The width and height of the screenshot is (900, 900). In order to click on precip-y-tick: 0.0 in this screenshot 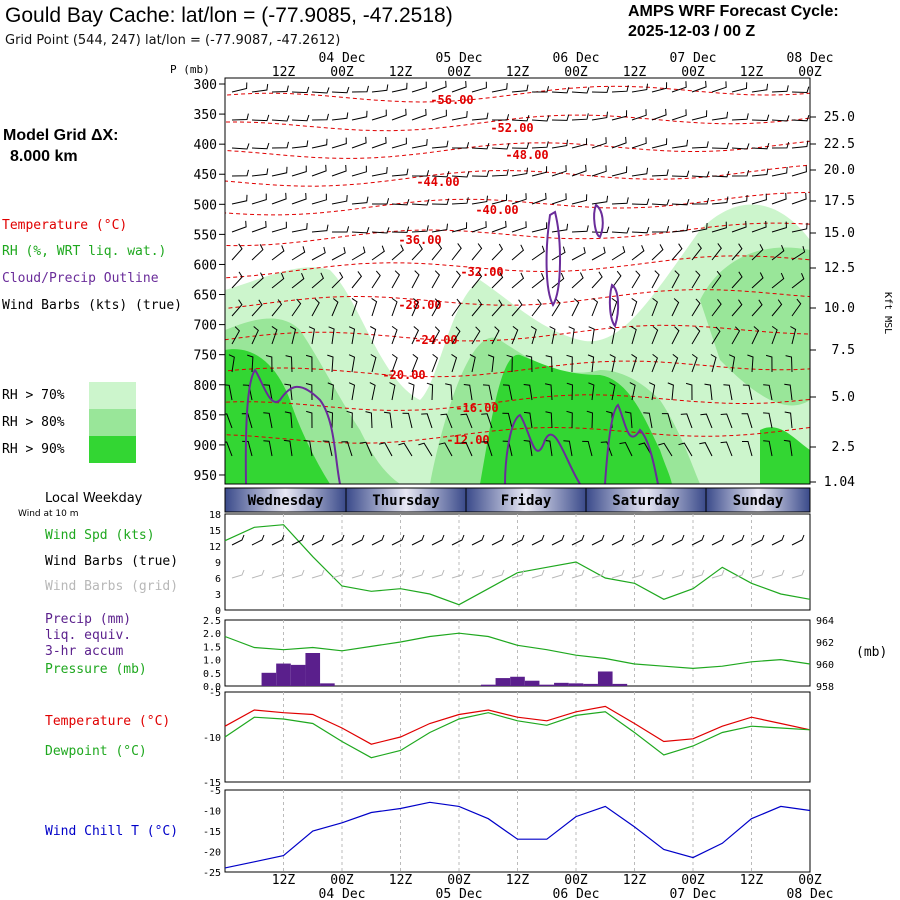, I will do `click(212, 687)`.